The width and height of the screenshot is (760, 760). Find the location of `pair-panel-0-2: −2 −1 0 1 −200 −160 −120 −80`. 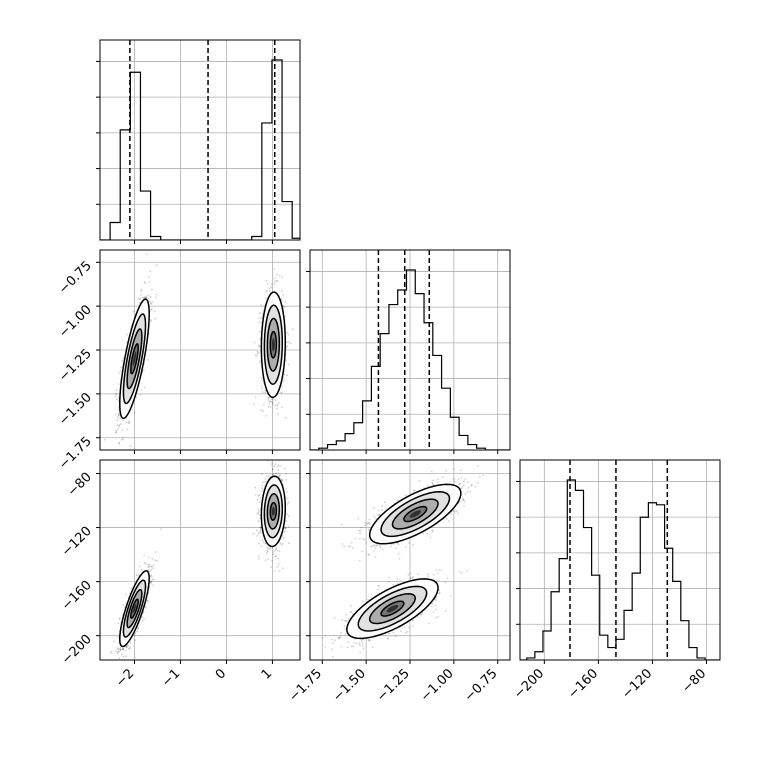

pair-panel-0-2: −2 −1 0 1 −200 −160 −120 −80 is located at coordinates (180, 574).